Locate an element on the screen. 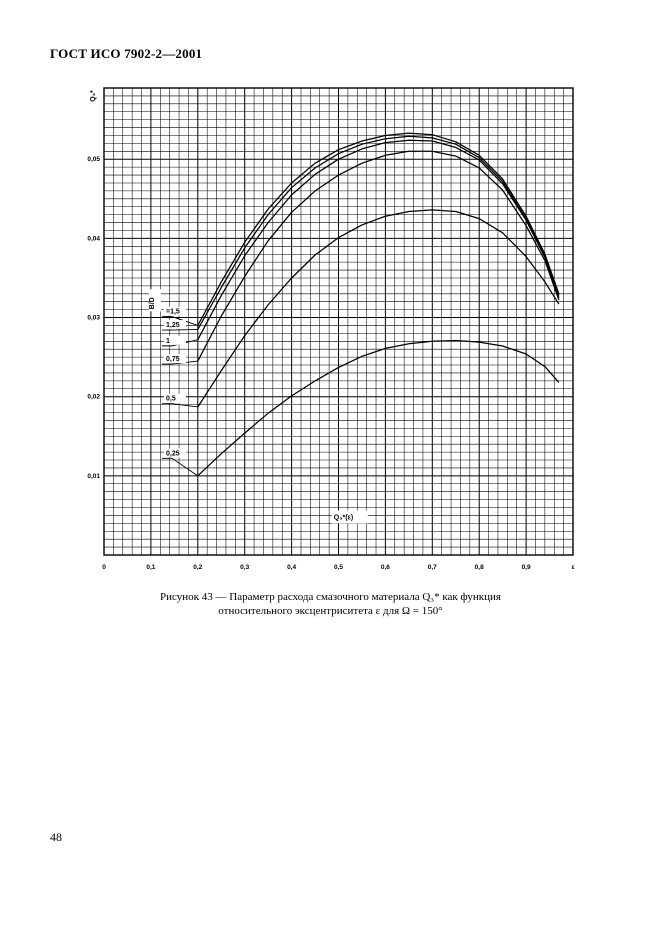 This screenshot has width=661, height=936. series-label: 1,25 is located at coordinates (173, 325).